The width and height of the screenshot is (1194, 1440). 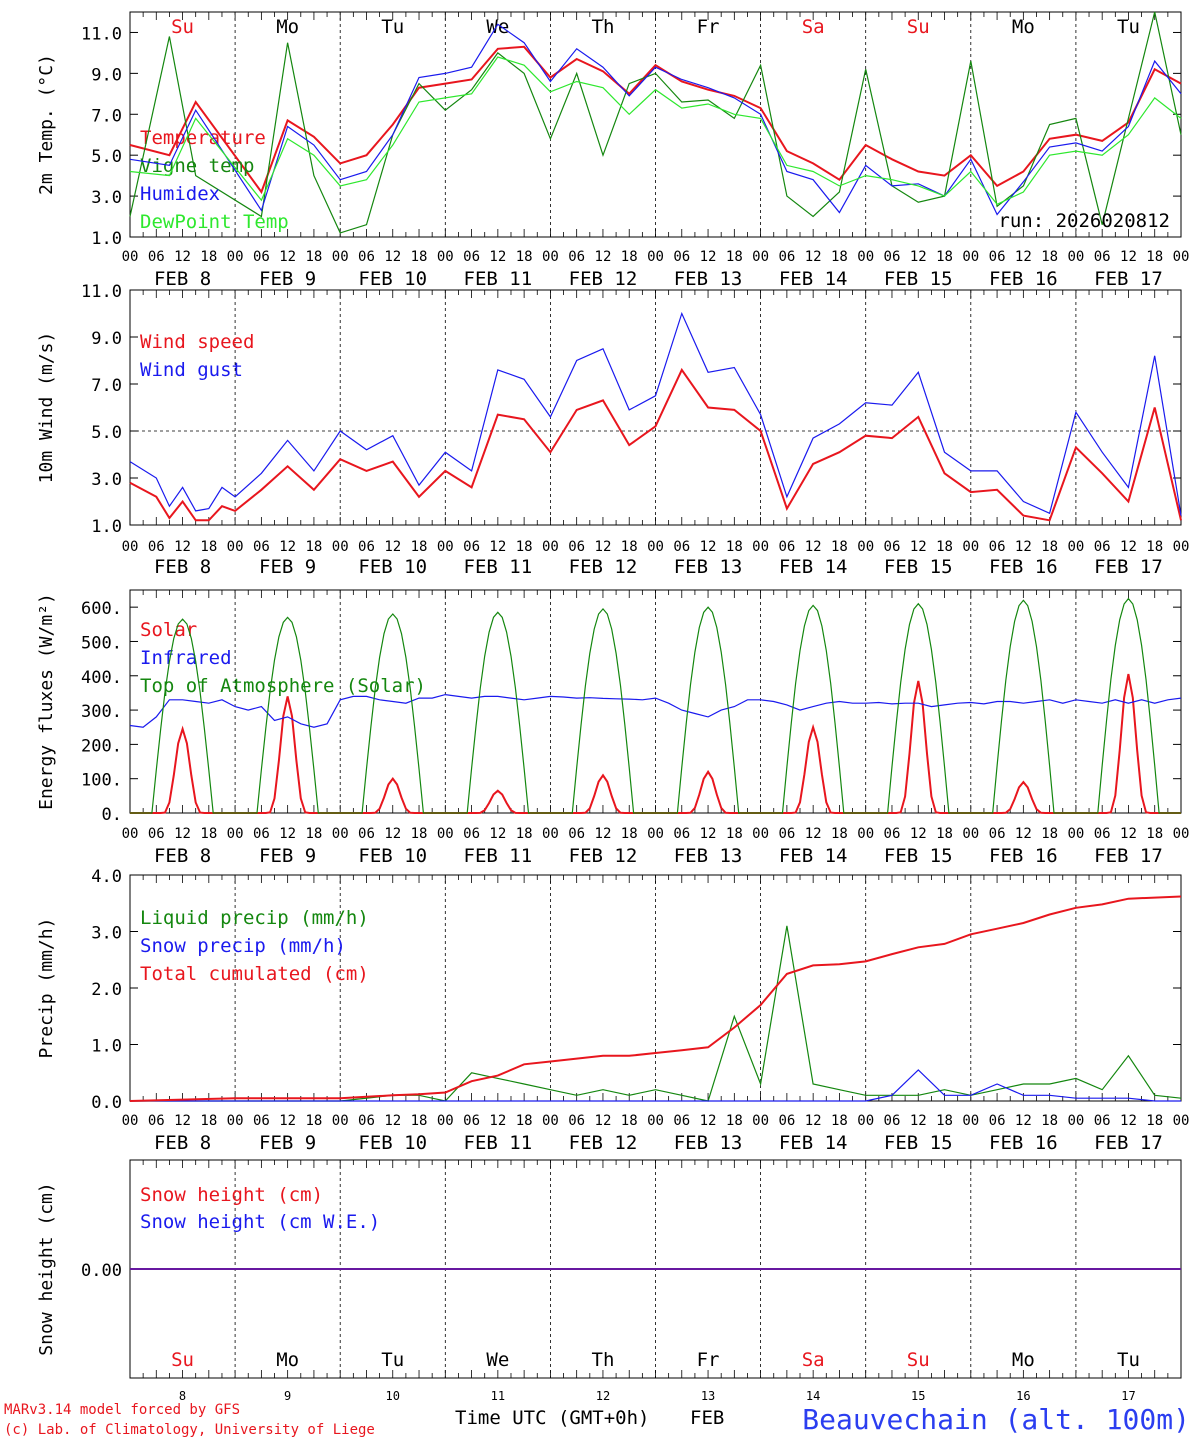 I want to click on x-date-label: FEB 15, so click(x=918, y=1143).